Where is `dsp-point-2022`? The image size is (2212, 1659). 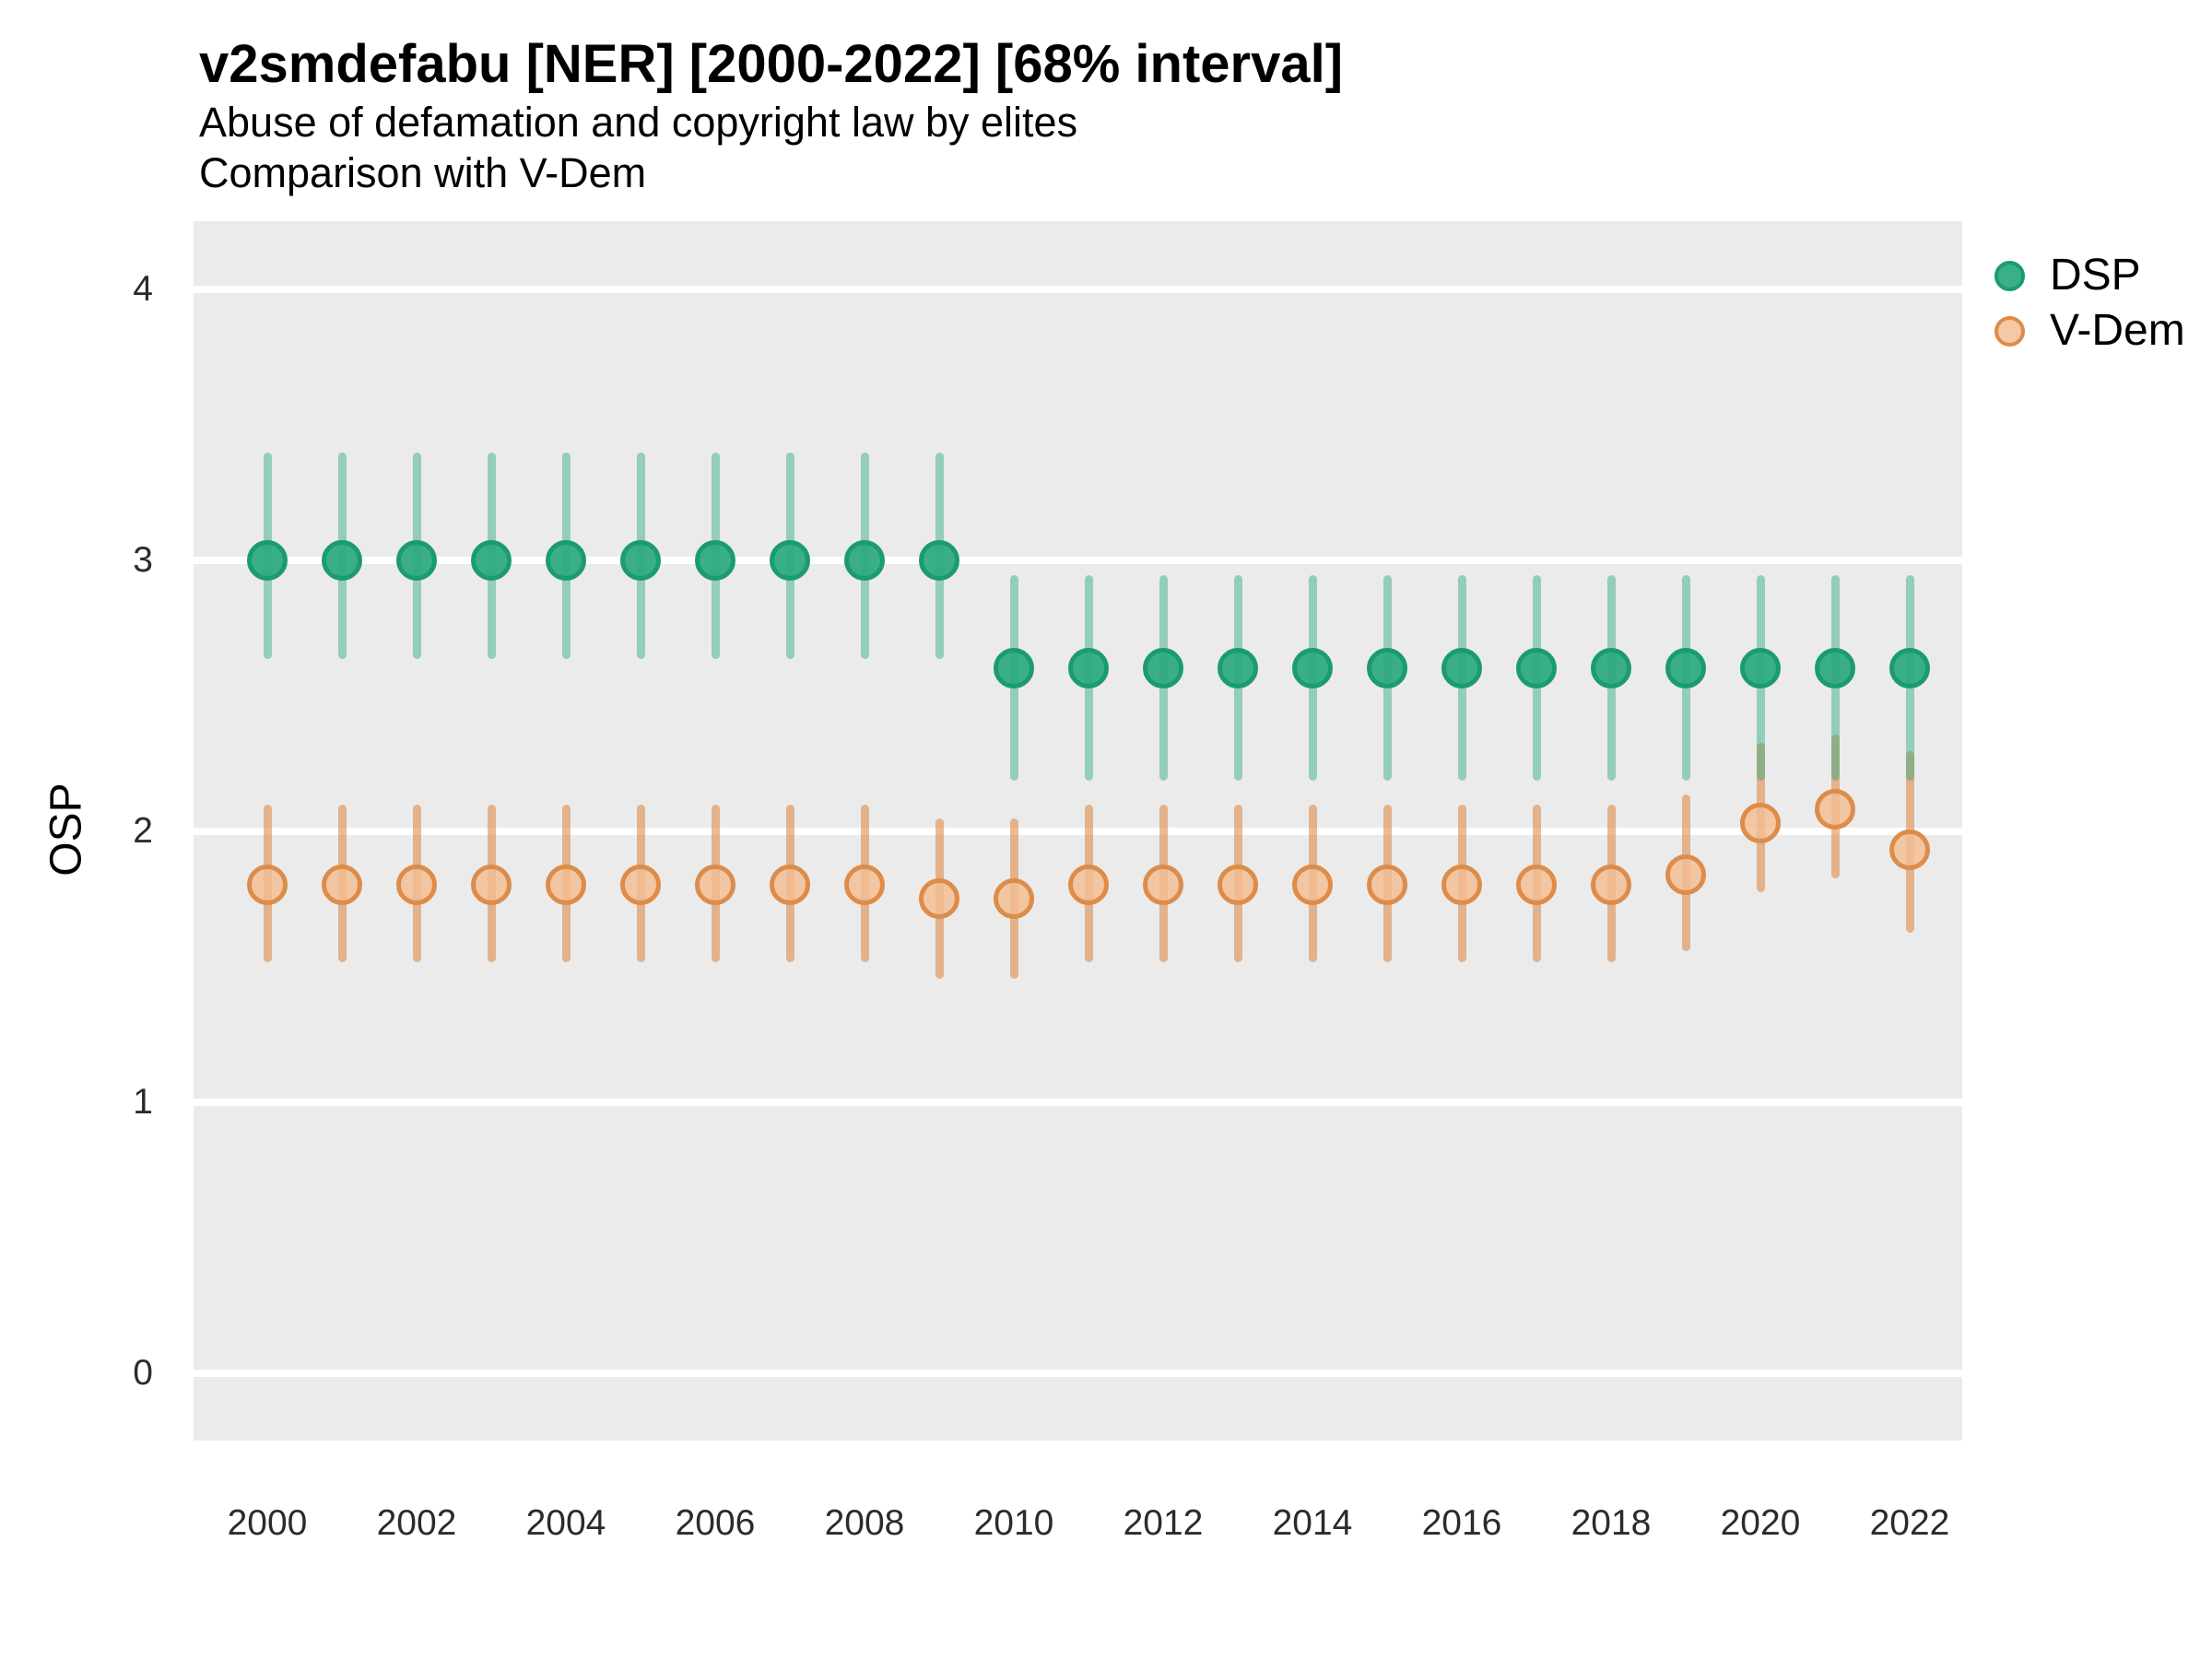 dsp-point-2022 is located at coordinates (1909, 668).